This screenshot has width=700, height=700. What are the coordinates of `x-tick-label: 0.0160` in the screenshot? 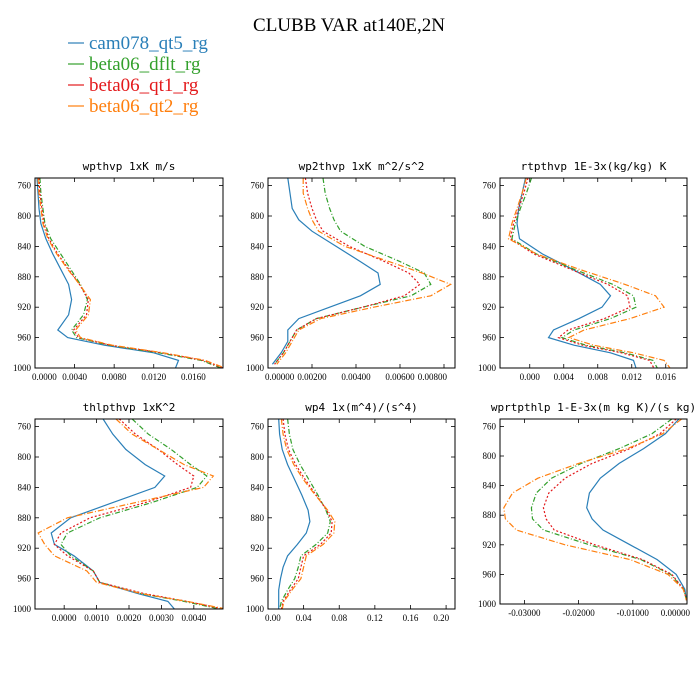 It's located at (193, 377).